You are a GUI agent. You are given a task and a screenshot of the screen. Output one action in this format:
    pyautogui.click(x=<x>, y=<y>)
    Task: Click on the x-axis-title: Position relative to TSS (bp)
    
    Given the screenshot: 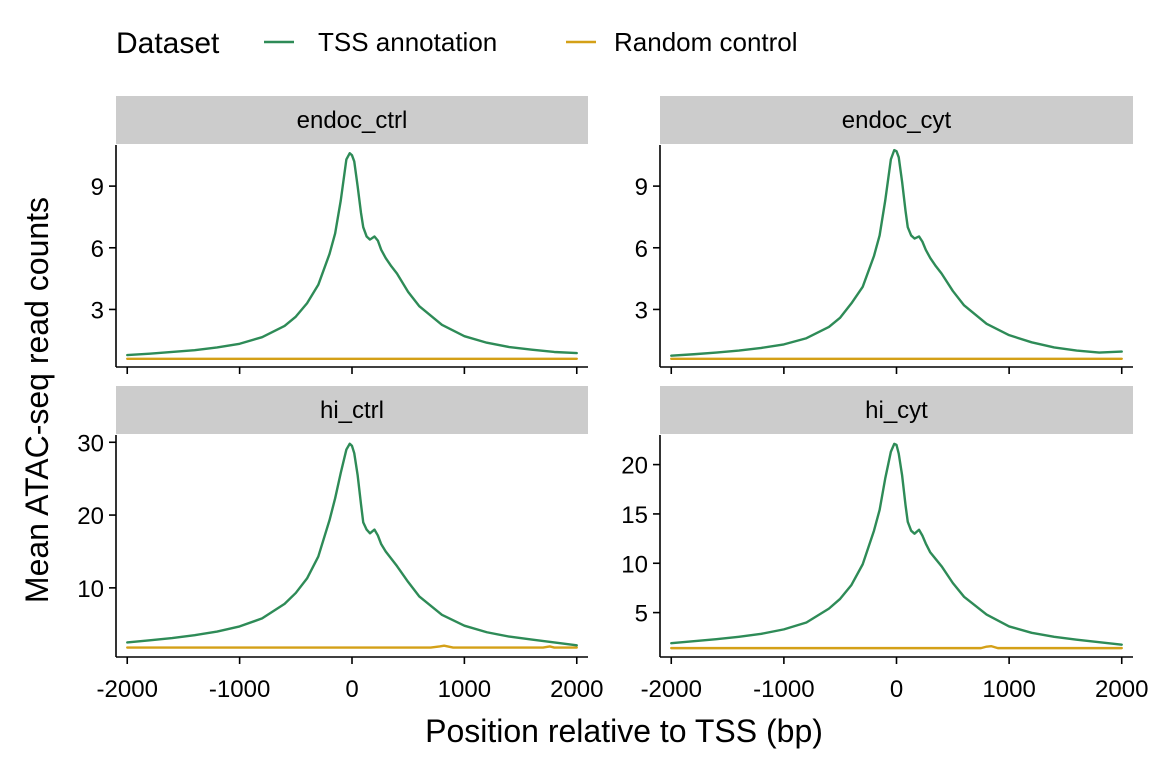 What is the action you would take?
    pyautogui.click(x=624, y=731)
    